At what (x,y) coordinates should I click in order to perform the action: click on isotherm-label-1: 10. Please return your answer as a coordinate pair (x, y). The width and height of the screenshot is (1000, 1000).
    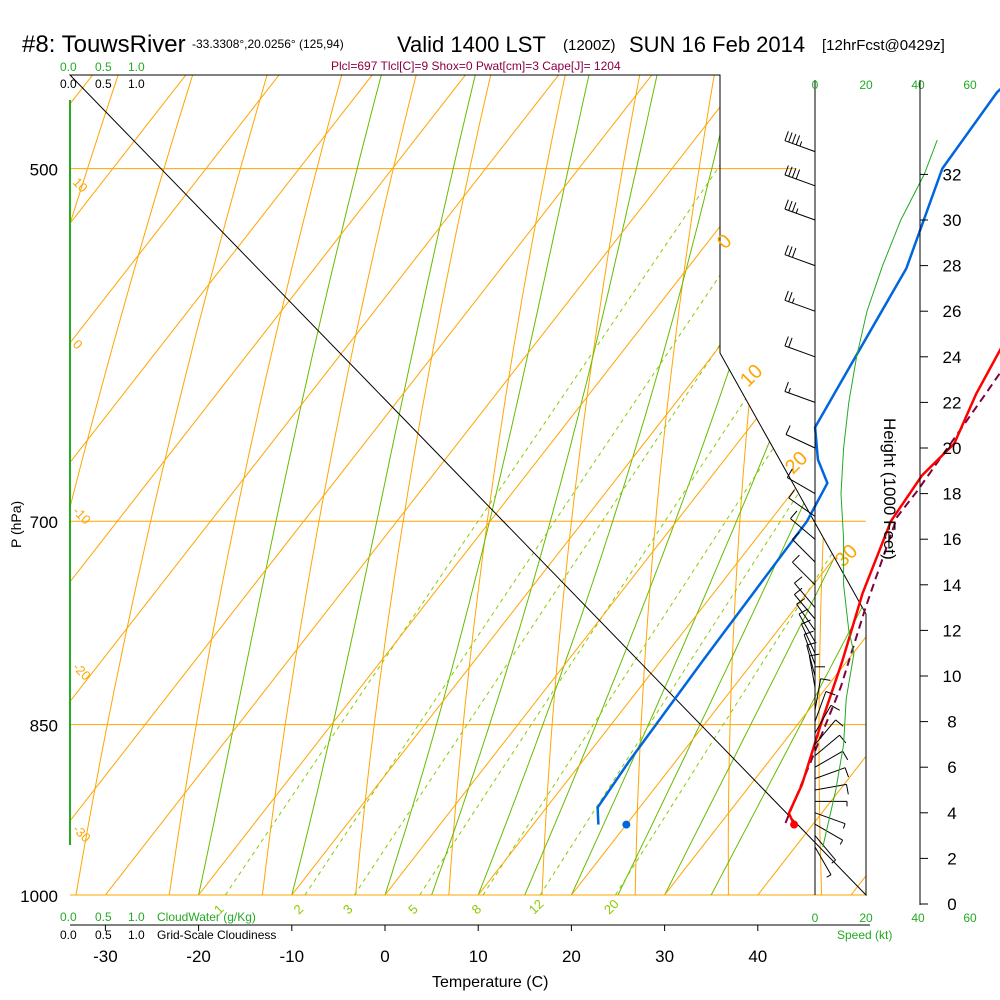
    Looking at the image, I should click on (751, 375).